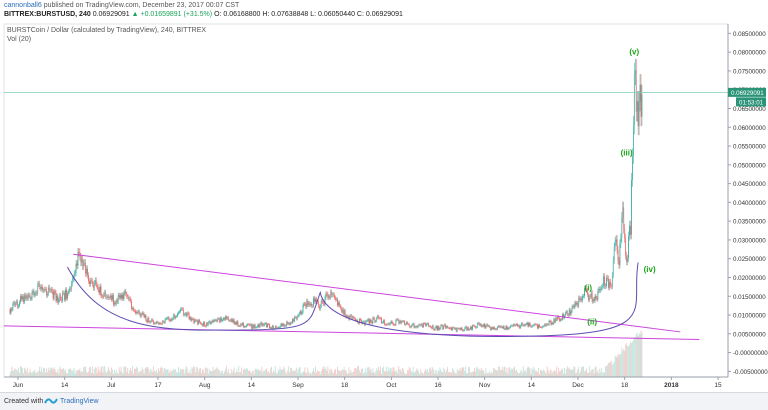 This screenshot has height=410, width=768. Describe the element at coordinates (23, 5) in the screenshot. I see `author-name: cannonball6` at that location.